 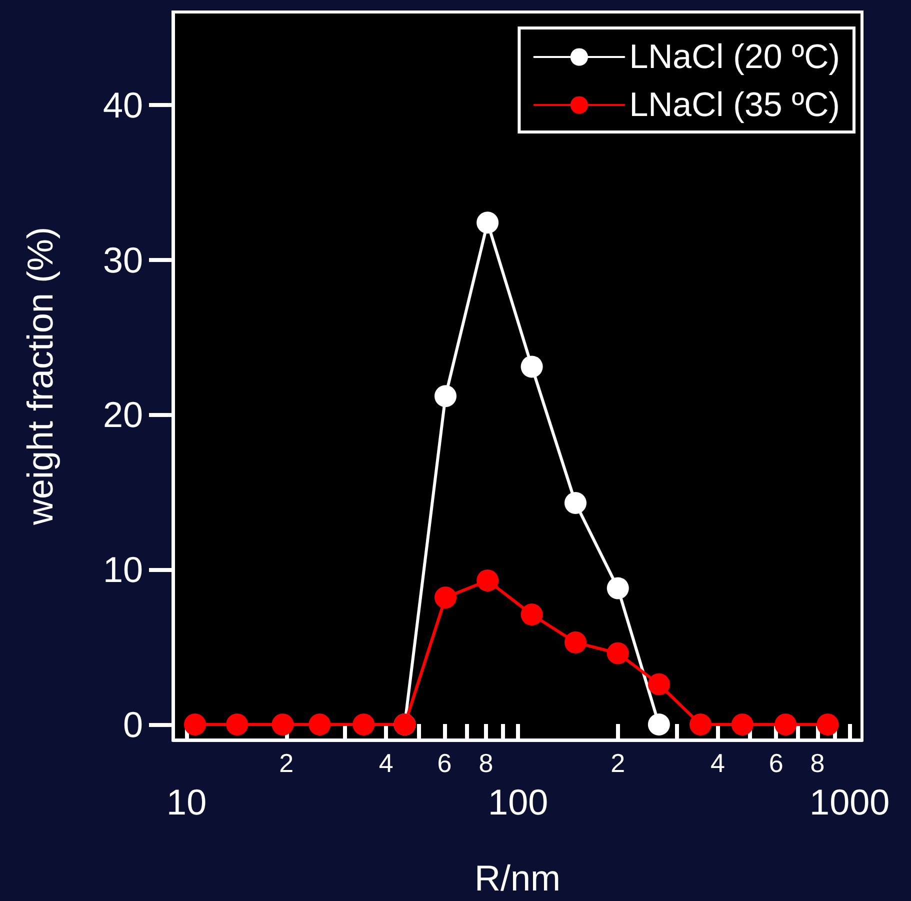 I want to click on y-tick-label: 10, so click(x=122, y=569).